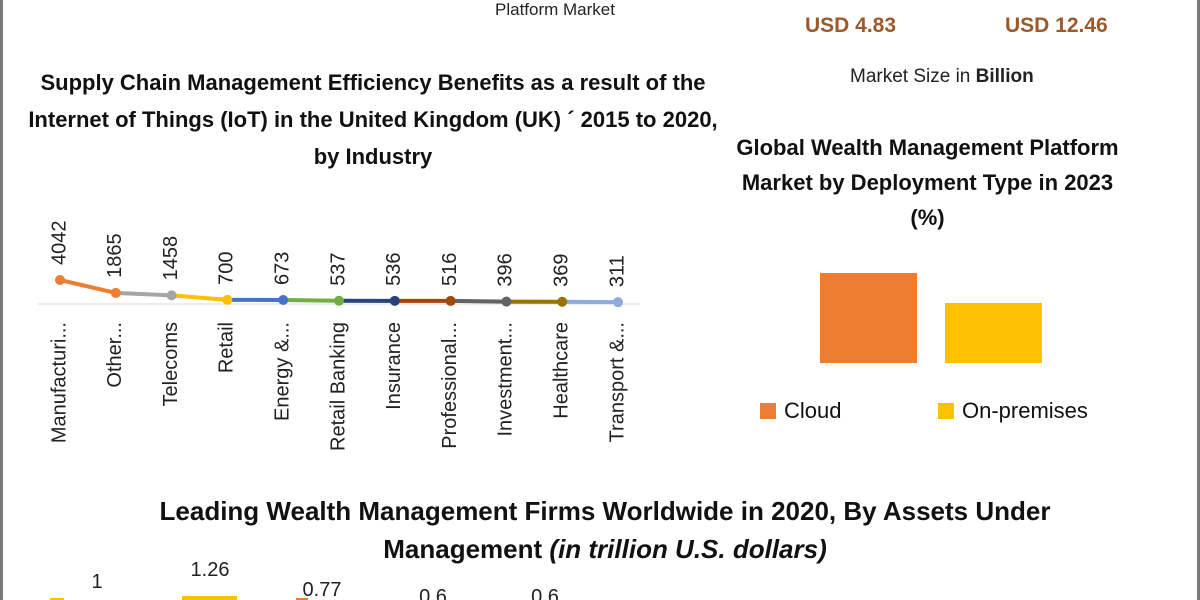 This screenshot has height=600, width=1200. What do you see at coordinates (1198, 300) in the screenshot?
I see `right-frame-border` at bounding box center [1198, 300].